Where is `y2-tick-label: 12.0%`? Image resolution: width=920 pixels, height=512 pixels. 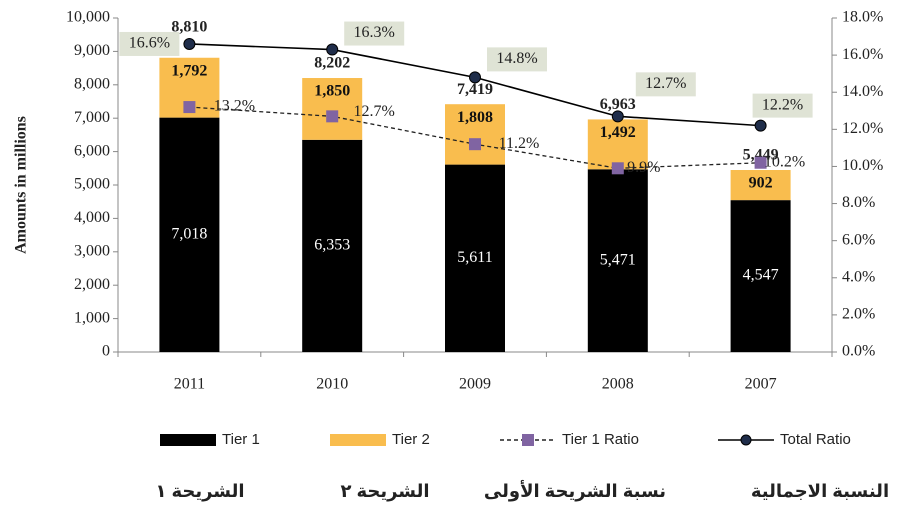
y2-tick-label: 12.0% is located at coordinates (862, 128).